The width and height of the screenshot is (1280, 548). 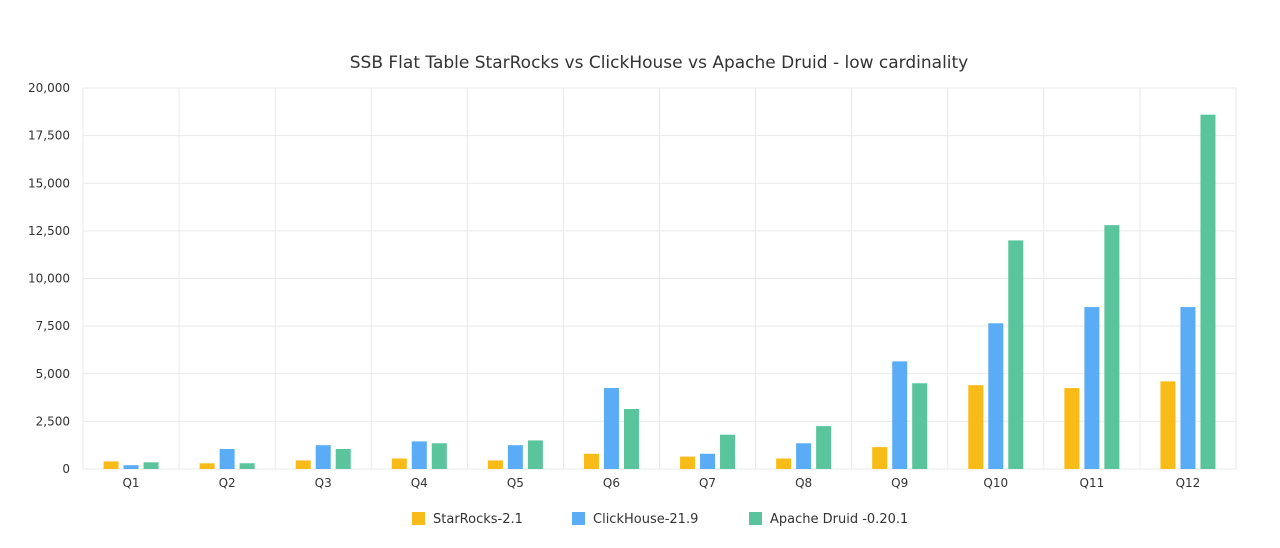 I want to click on legend-label: ClickHouse-21.9, so click(x=645, y=519).